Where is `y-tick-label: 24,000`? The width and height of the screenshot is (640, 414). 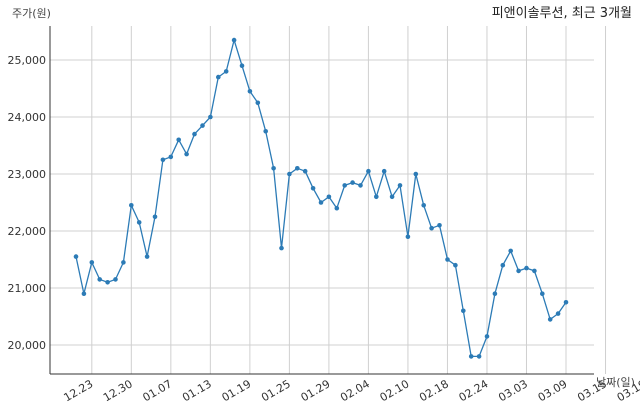
y-tick-label: 24,000 is located at coordinates (27, 117).